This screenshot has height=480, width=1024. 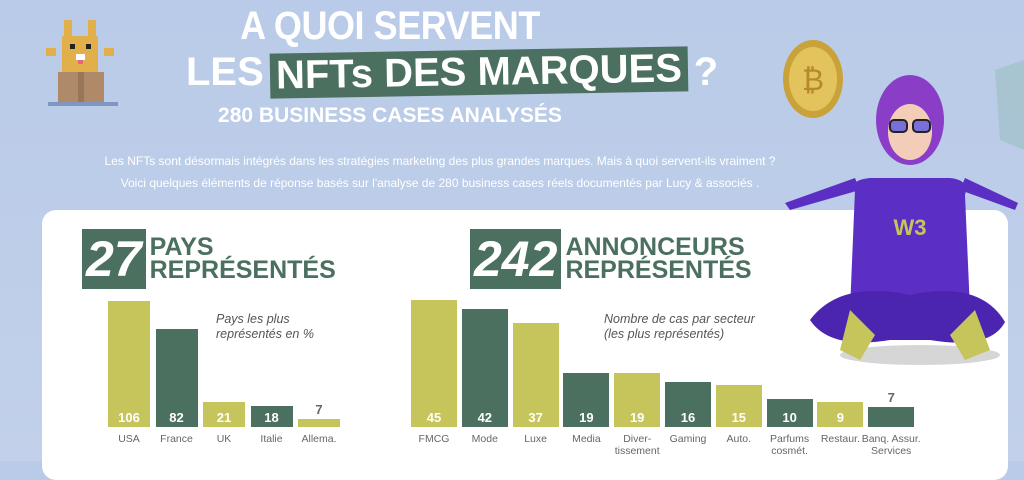 I want to click on category-label: Diver-tissement, so click(x=637, y=445).